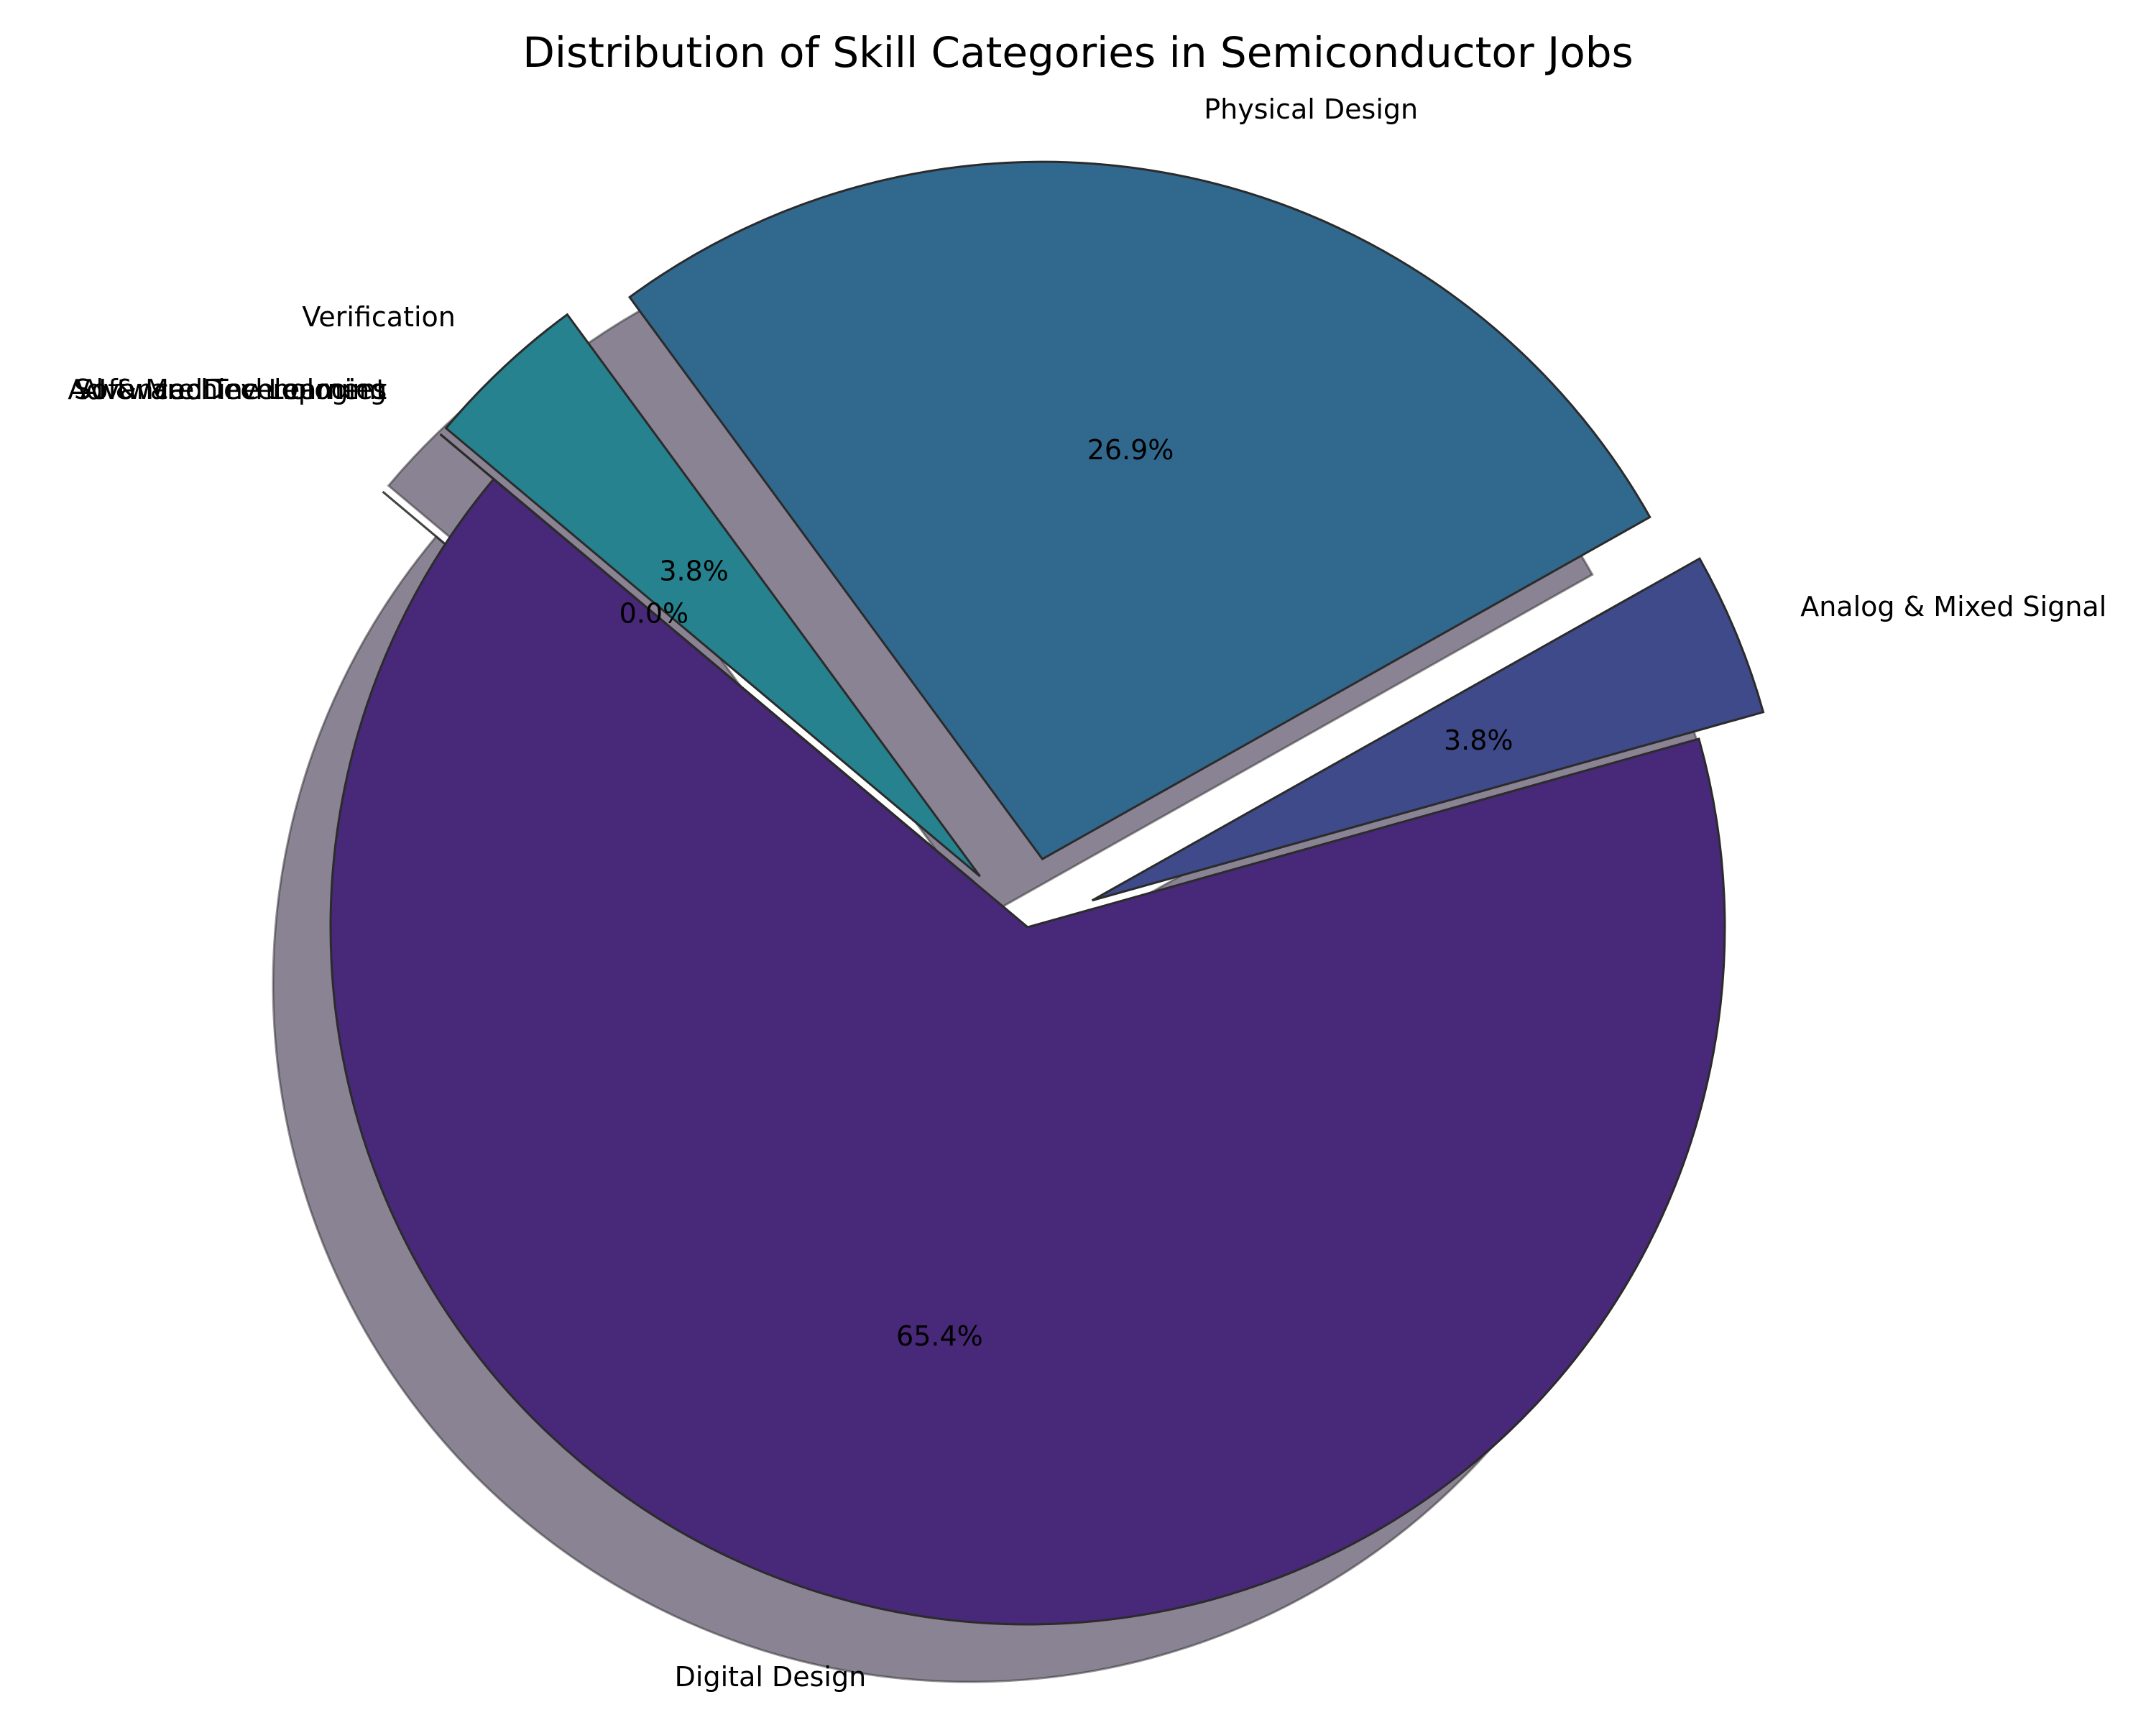  Describe the element at coordinates (694, 571) in the screenshot. I see `slice-percent-verification: 3.8%` at that location.